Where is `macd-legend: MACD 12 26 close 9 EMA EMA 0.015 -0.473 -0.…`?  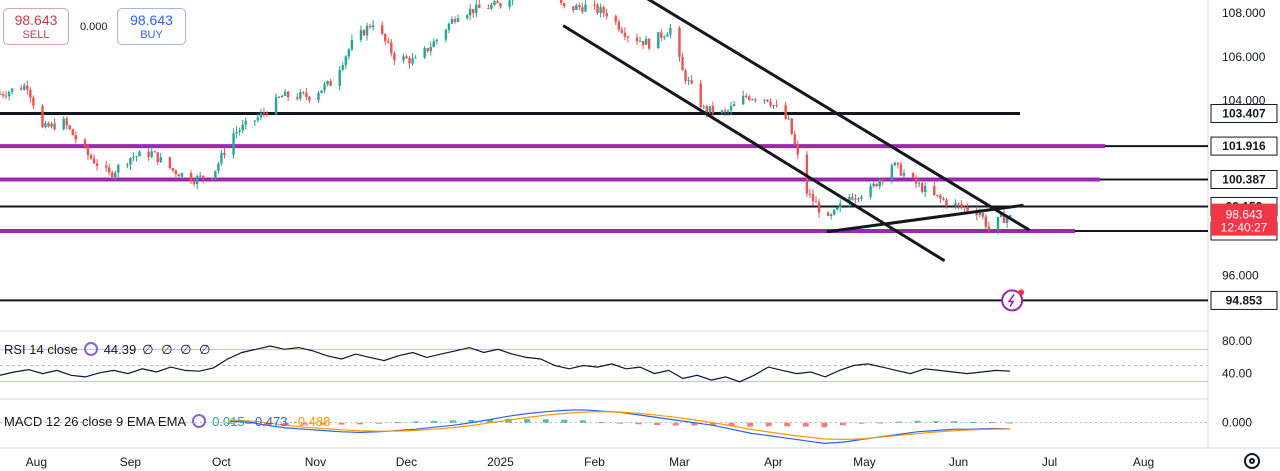 macd-legend: MACD 12 26 close 9 EMA EMA 0.015 -0.473 -0.… is located at coordinates (167, 421).